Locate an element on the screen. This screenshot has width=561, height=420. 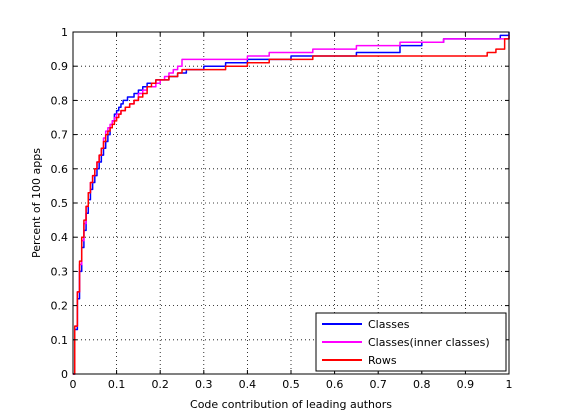
y-tick-label: 0.7 is located at coordinates (60, 135).